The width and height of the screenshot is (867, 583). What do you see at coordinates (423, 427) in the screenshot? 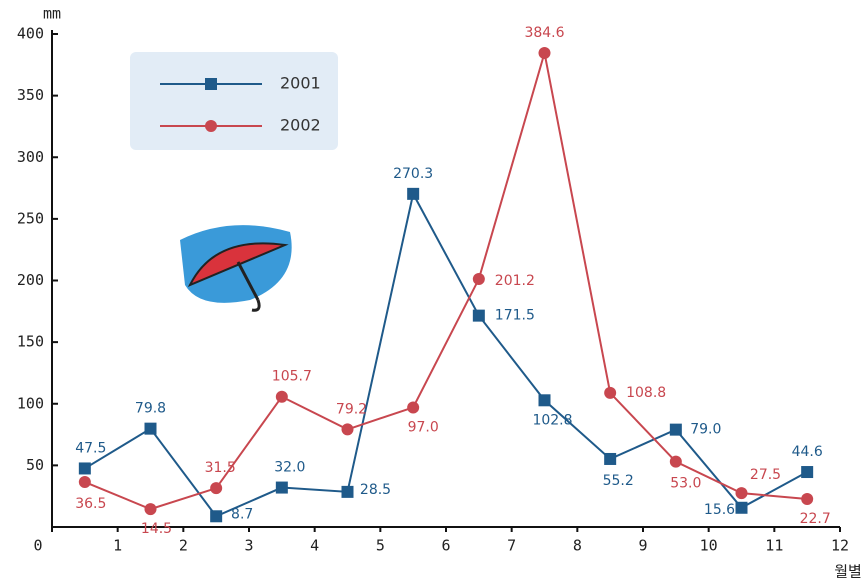
I see `data-label: 97.0` at bounding box center [423, 427].